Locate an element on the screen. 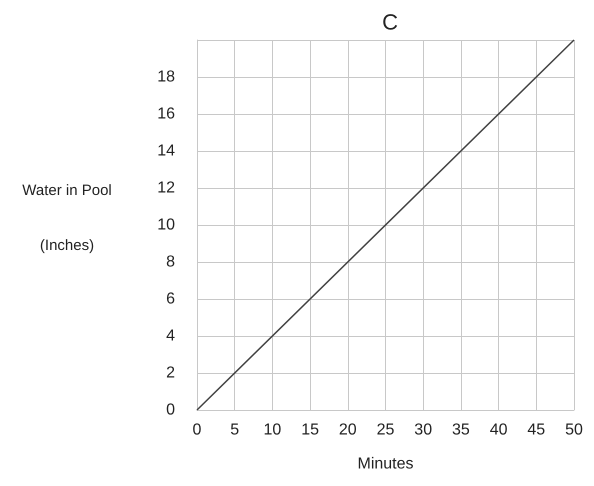  x-tick-label: 25 is located at coordinates (385, 430).